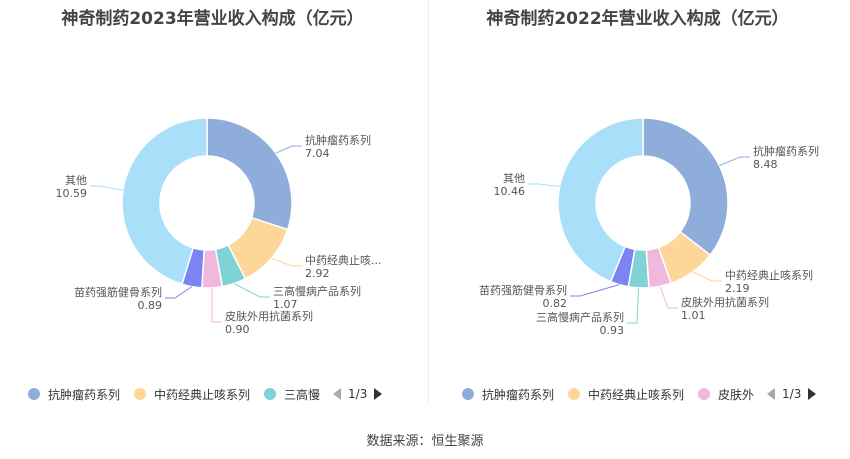  I want to click on slice-value-label: 10.59, so click(72, 193).